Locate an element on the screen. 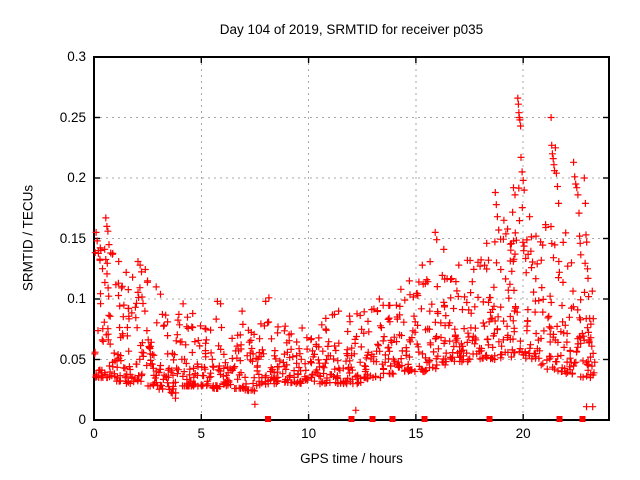 This screenshot has height=480, width=640. y-tick-label: 0.25 is located at coordinates (72, 117).